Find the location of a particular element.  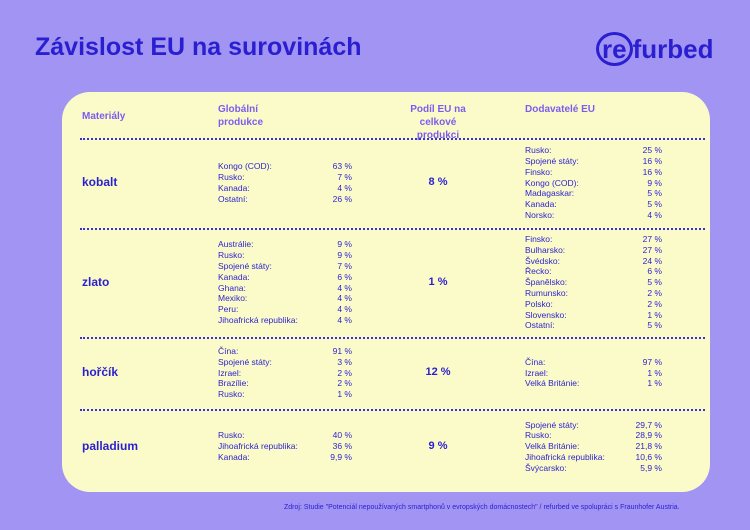

suppliers-name: Slovensko: is located at coordinates (546, 314).